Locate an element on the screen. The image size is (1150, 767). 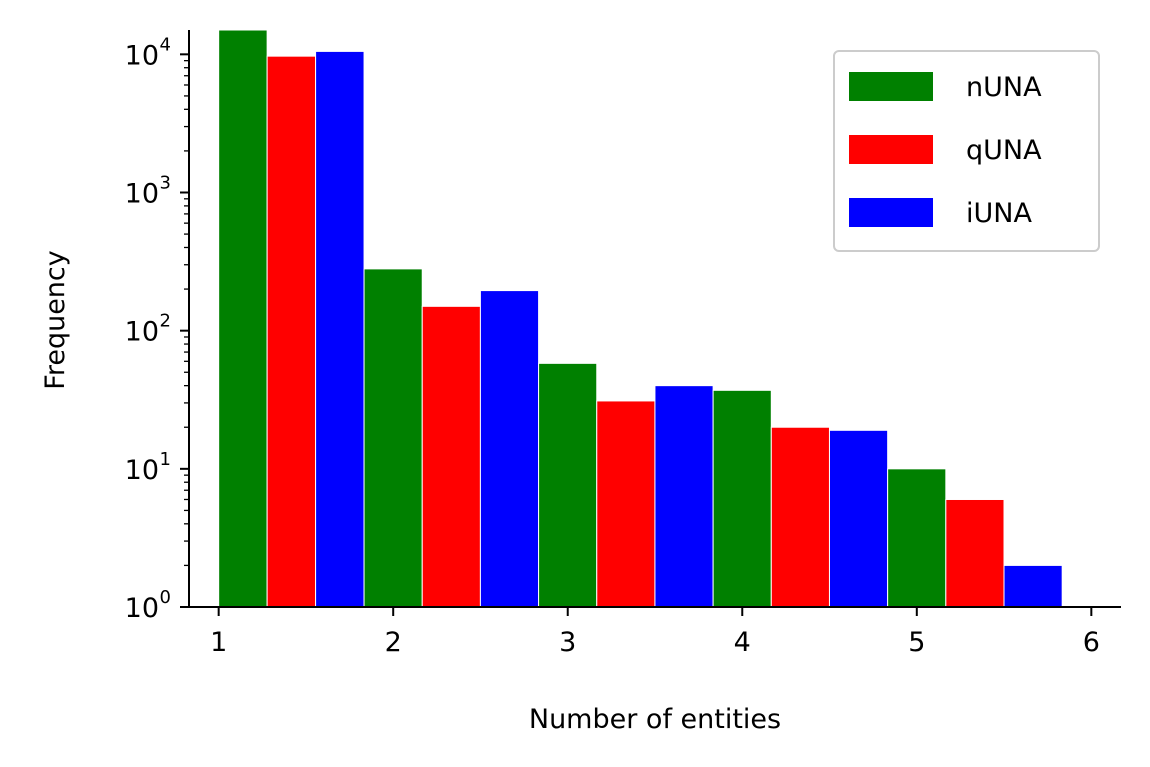
legend-swatch-iuna is located at coordinates (891, 212).